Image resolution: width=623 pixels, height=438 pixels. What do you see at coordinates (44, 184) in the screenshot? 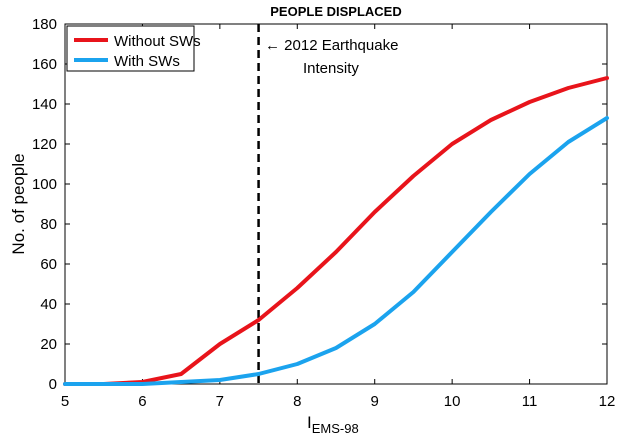
I see `y-tick-label: 100` at bounding box center [44, 184].